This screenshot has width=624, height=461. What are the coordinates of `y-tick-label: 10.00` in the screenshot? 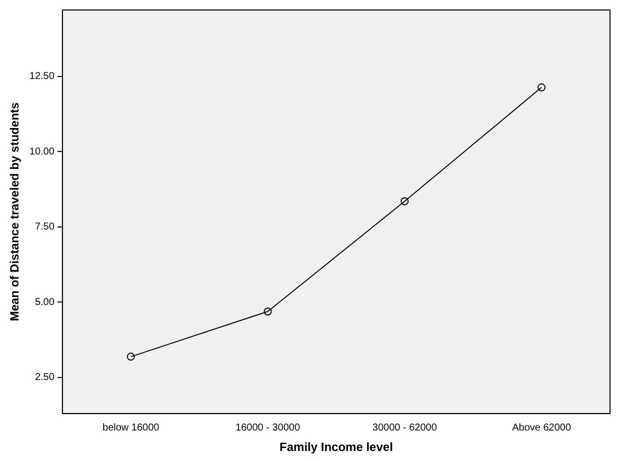 It's located at (42, 152).